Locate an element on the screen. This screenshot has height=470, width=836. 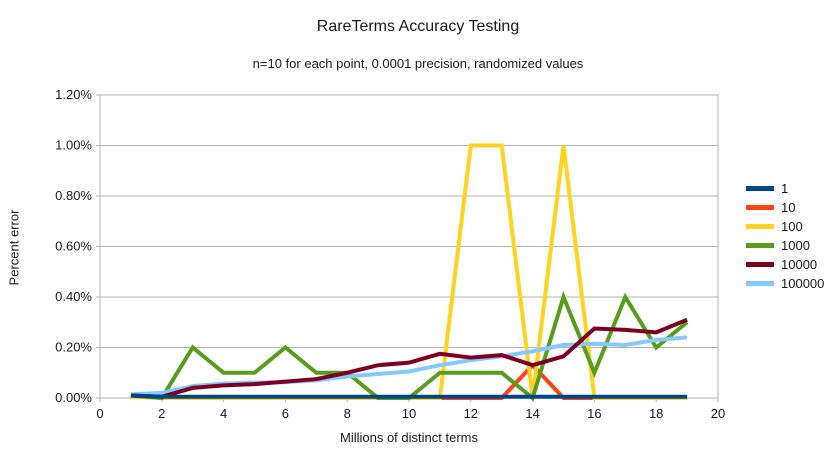
x-tick-label: 20 is located at coordinates (718, 413).